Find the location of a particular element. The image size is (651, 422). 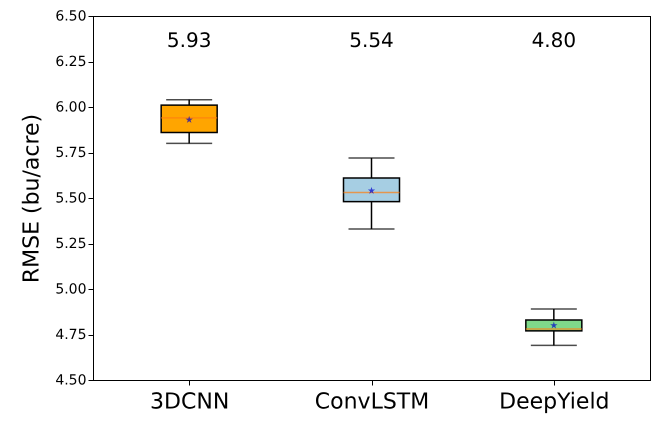

x-tick-label: DeepYield is located at coordinates (554, 402).